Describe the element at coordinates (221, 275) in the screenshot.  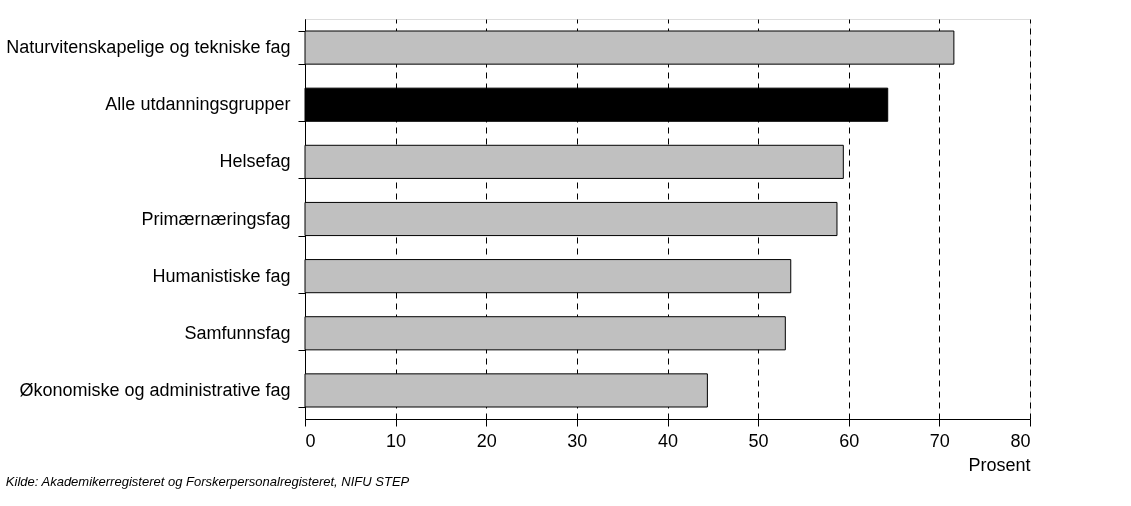
I see `y-tick-label: Humanistiske fag` at that location.